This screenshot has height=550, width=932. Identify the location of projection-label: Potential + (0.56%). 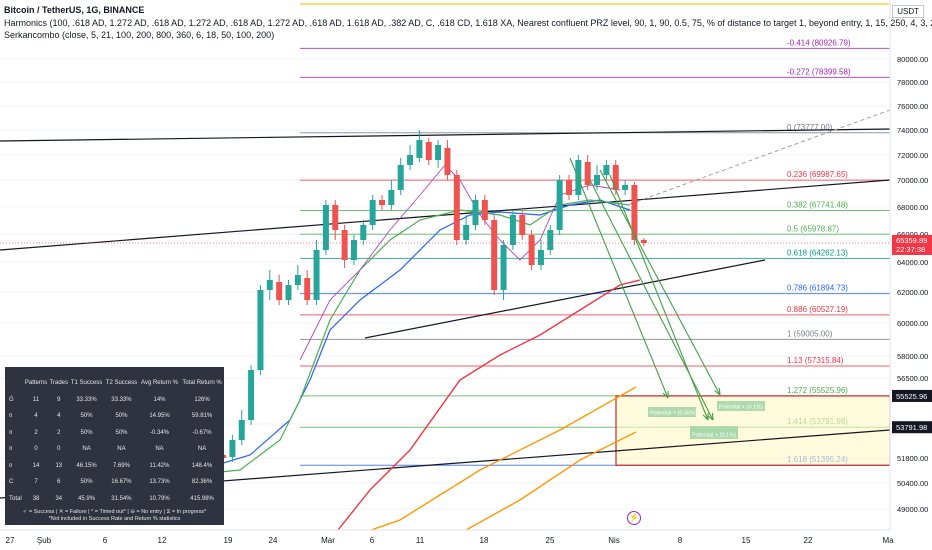
(673, 414).